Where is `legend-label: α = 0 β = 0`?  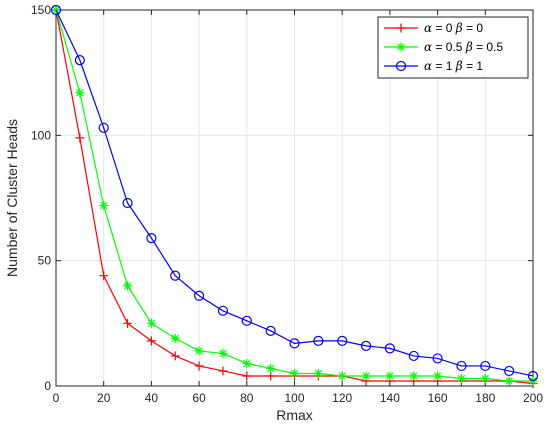
legend-label: α = 0 β = 0 is located at coordinates (453, 28).